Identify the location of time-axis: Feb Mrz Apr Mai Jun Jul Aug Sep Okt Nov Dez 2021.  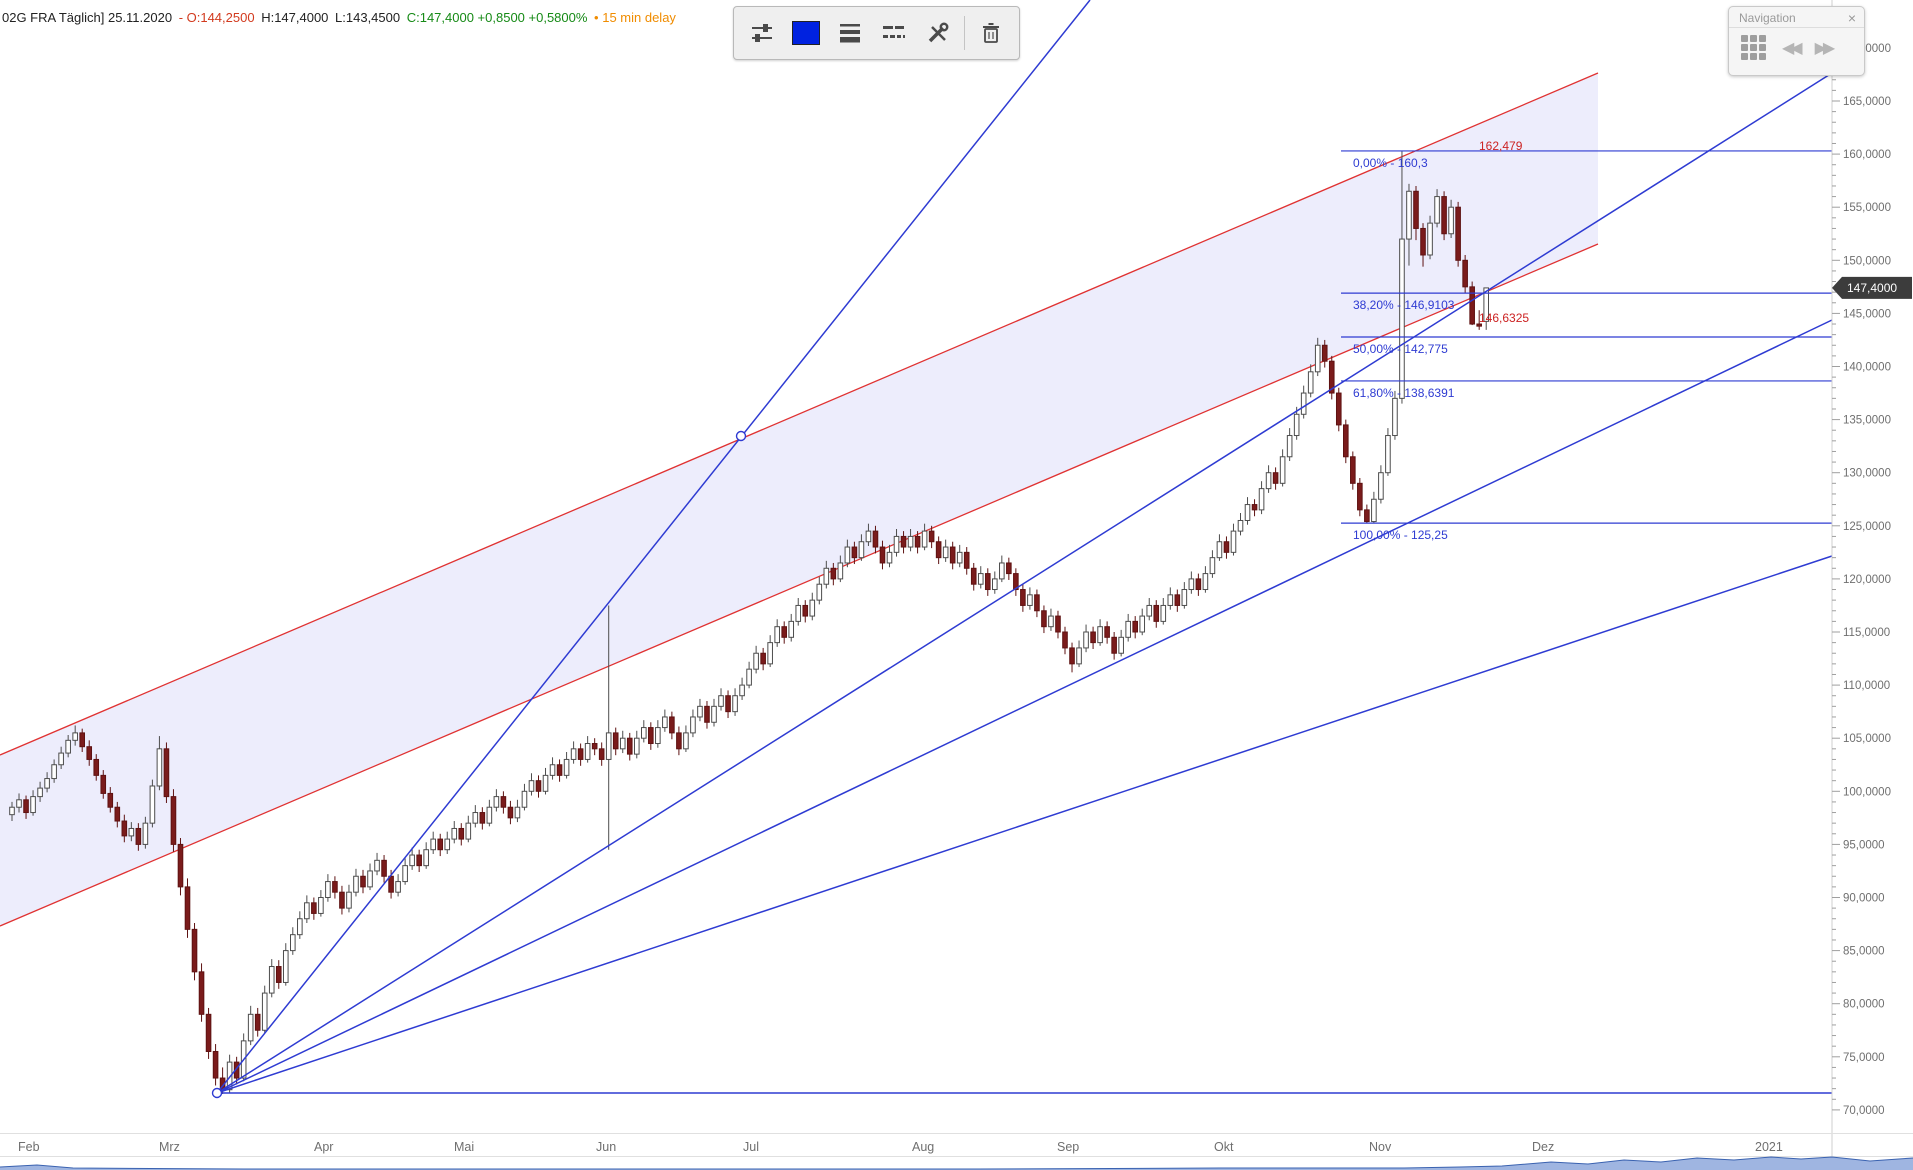
(900, 1147).